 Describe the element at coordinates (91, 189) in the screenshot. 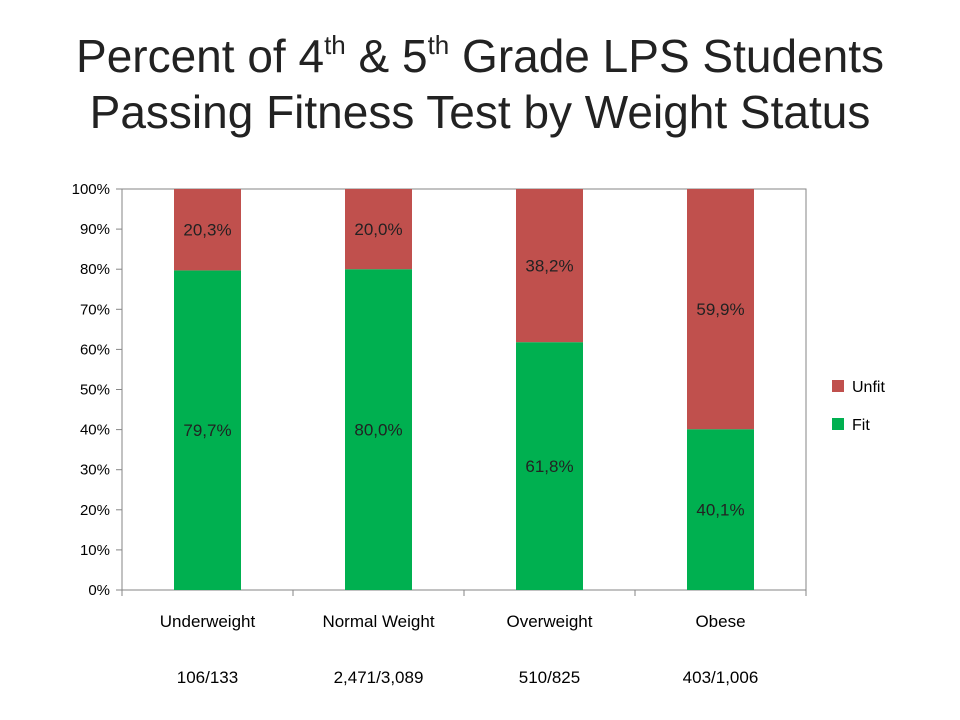

I see `y-tick-label: 100%` at that location.